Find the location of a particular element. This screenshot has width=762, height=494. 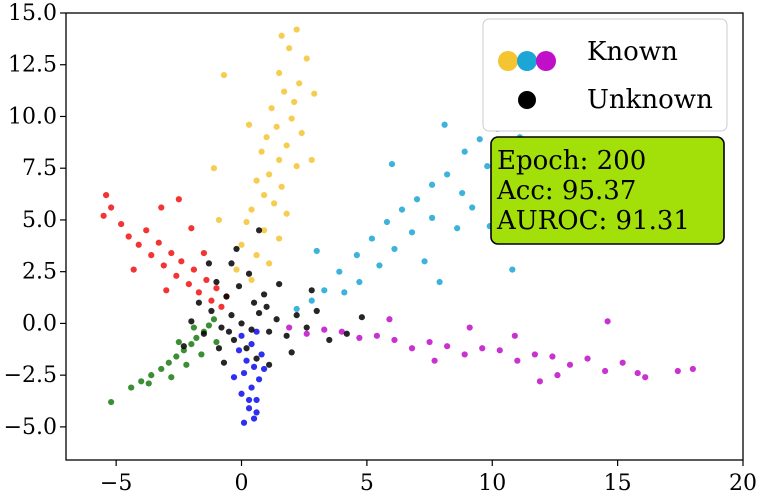

x-tick-label: 15 is located at coordinates (618, 482).